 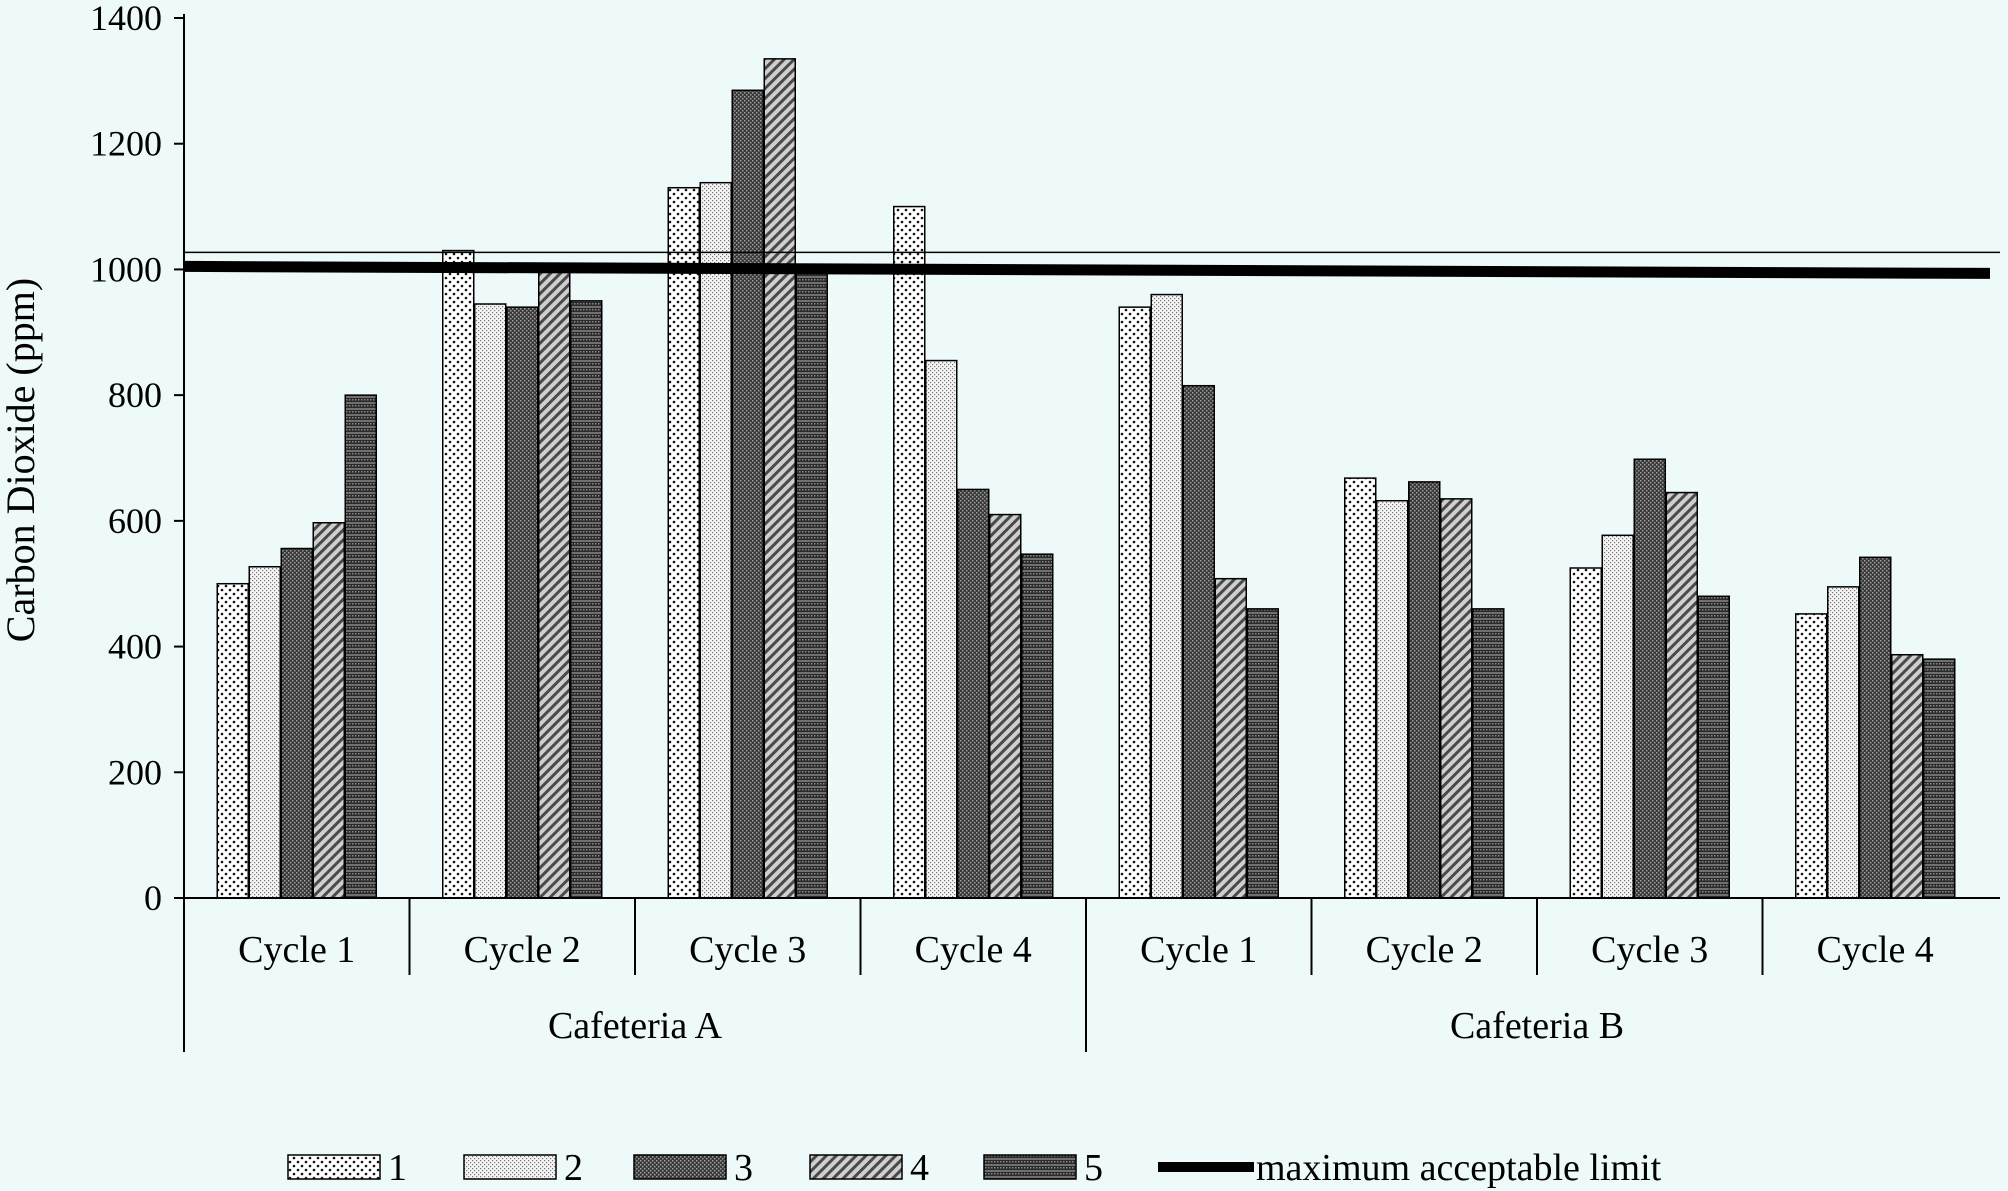 What do you see at coordinates (743, 1168) in the screenshot?
I see `legend-label-3: 3` at bounding box center [743, 1168].